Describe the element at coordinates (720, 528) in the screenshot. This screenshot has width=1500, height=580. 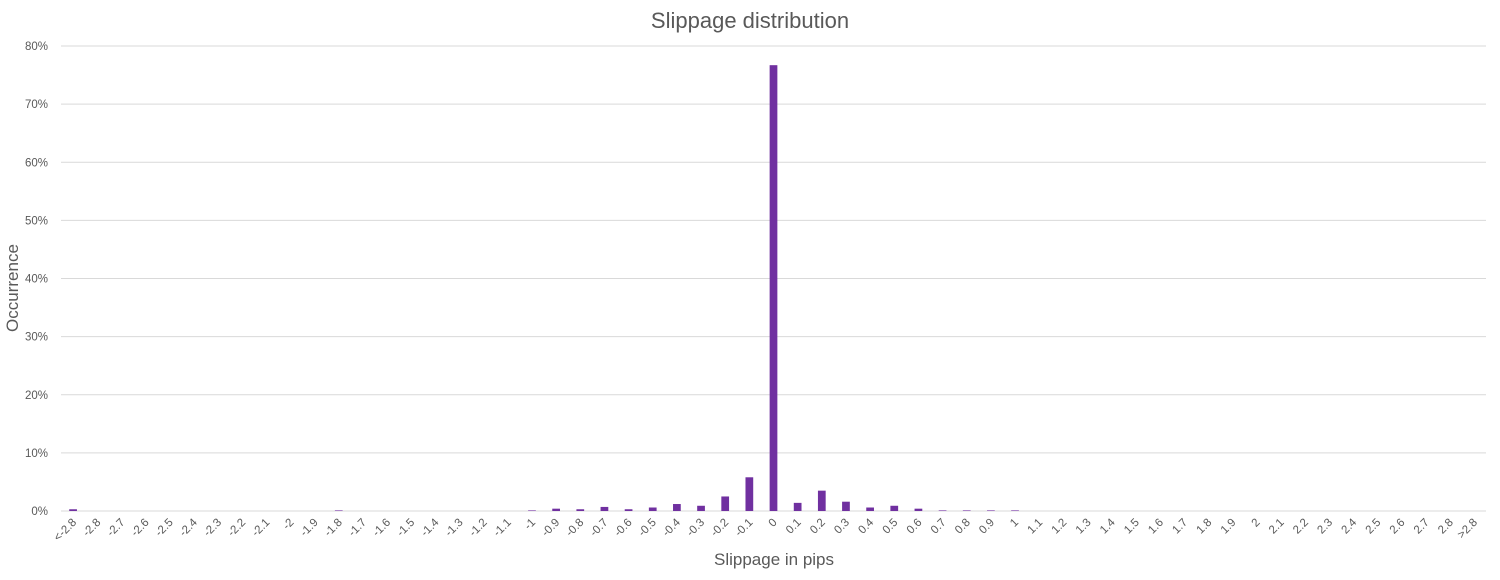
I see `x-tick-label: -0.2` at that location.